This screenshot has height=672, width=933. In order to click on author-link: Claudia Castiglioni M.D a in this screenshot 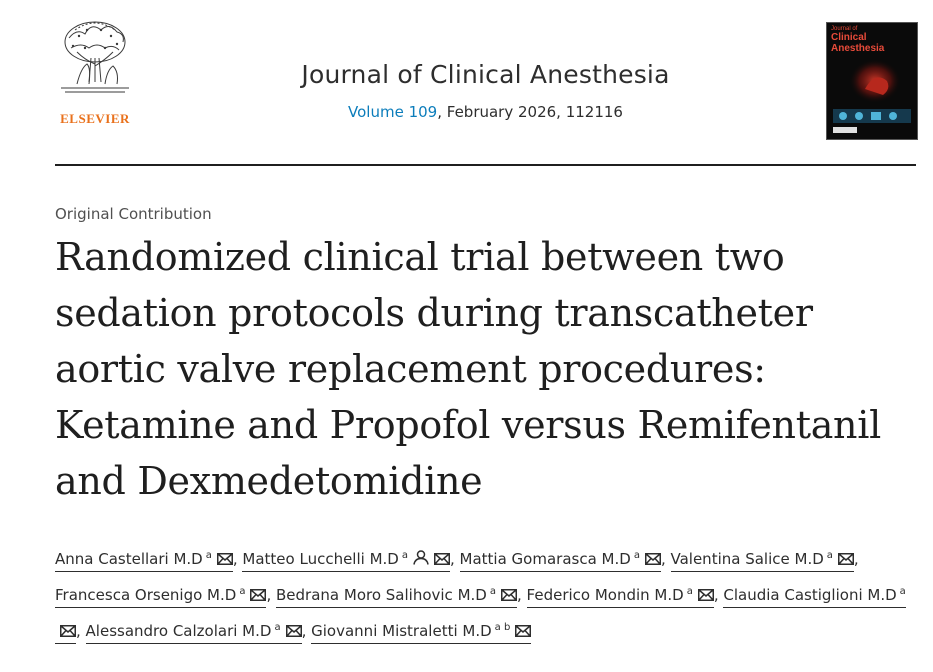, I will do `click(480, 615)`.